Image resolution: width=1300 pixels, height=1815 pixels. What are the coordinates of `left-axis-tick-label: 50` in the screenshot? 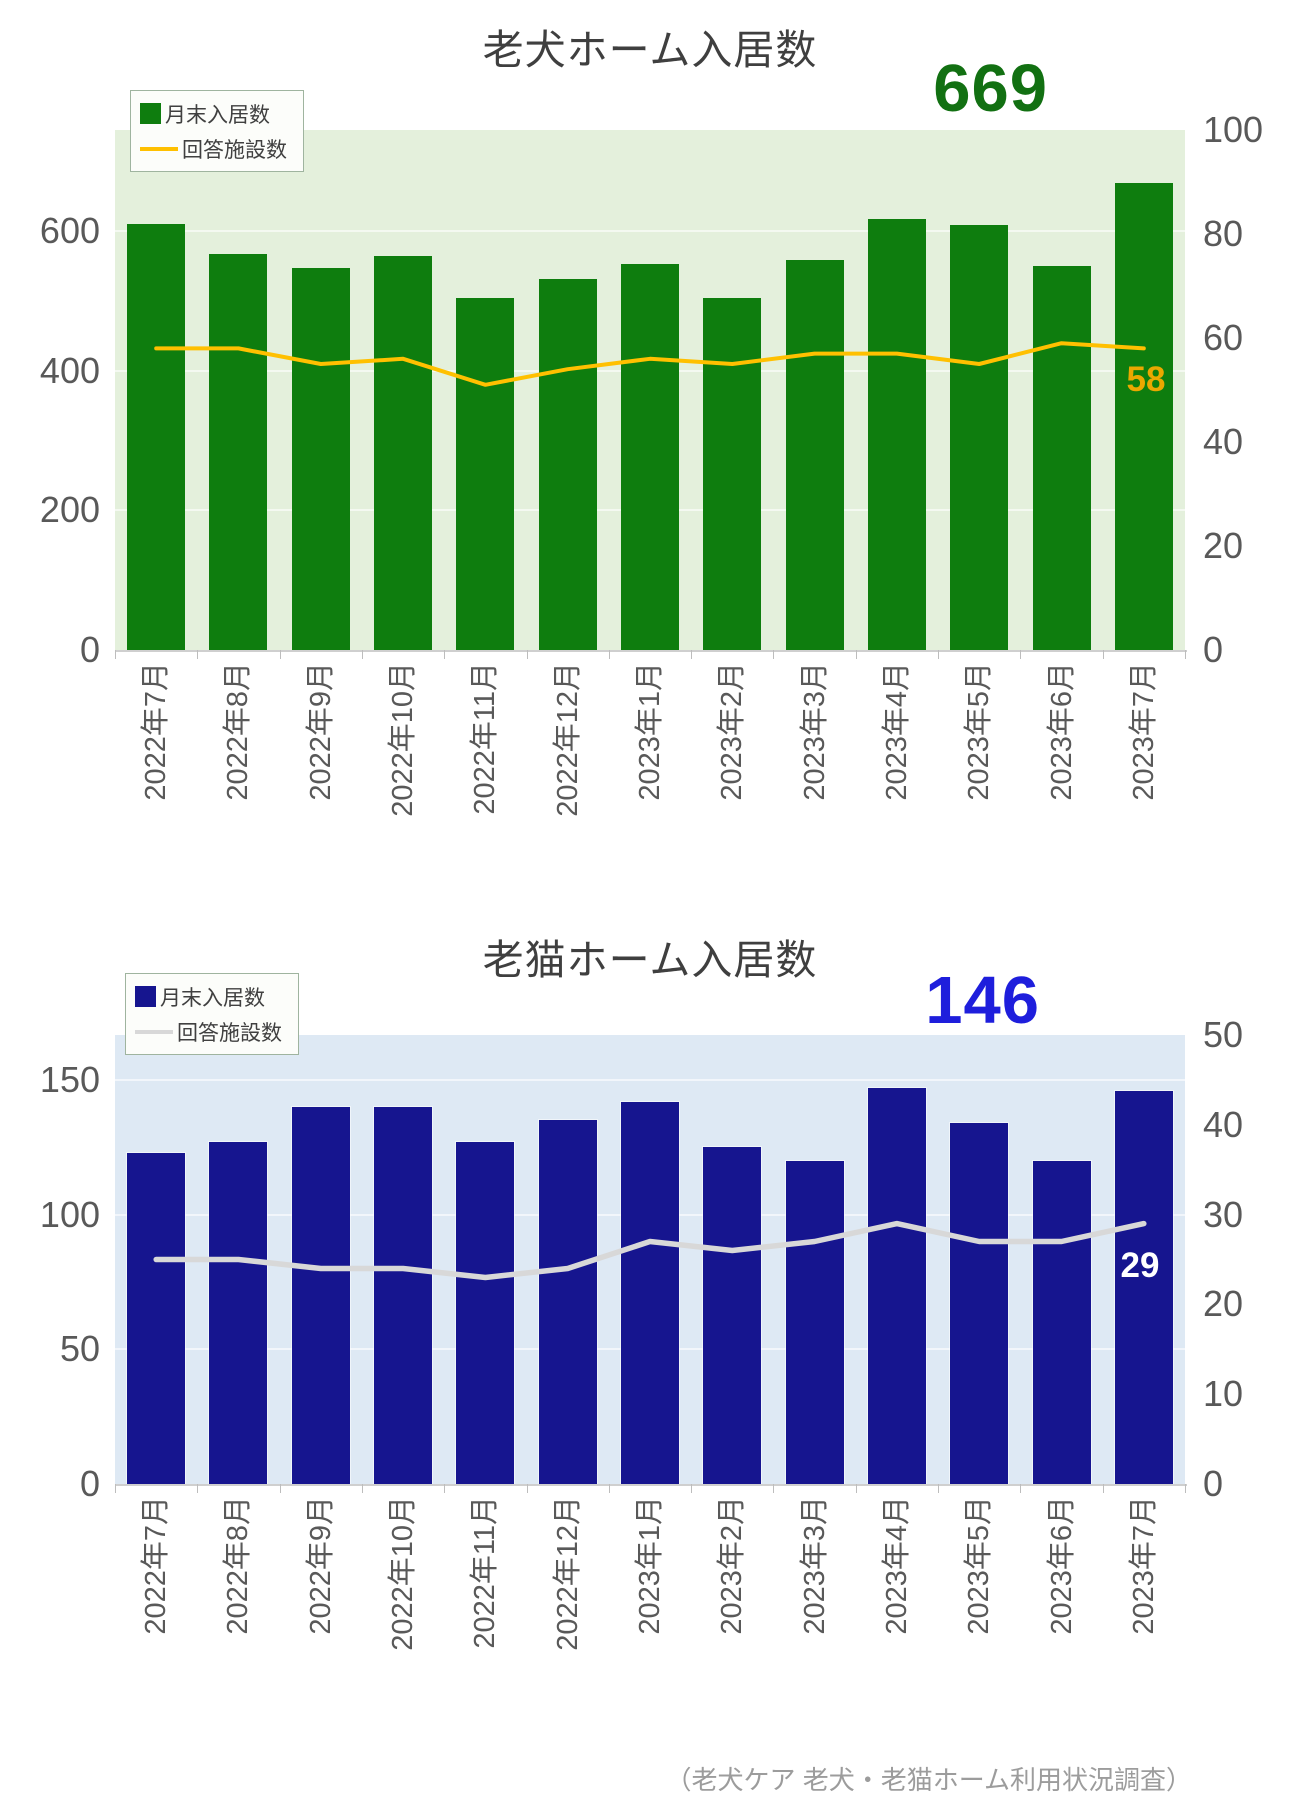 It's located at (79, 1349).